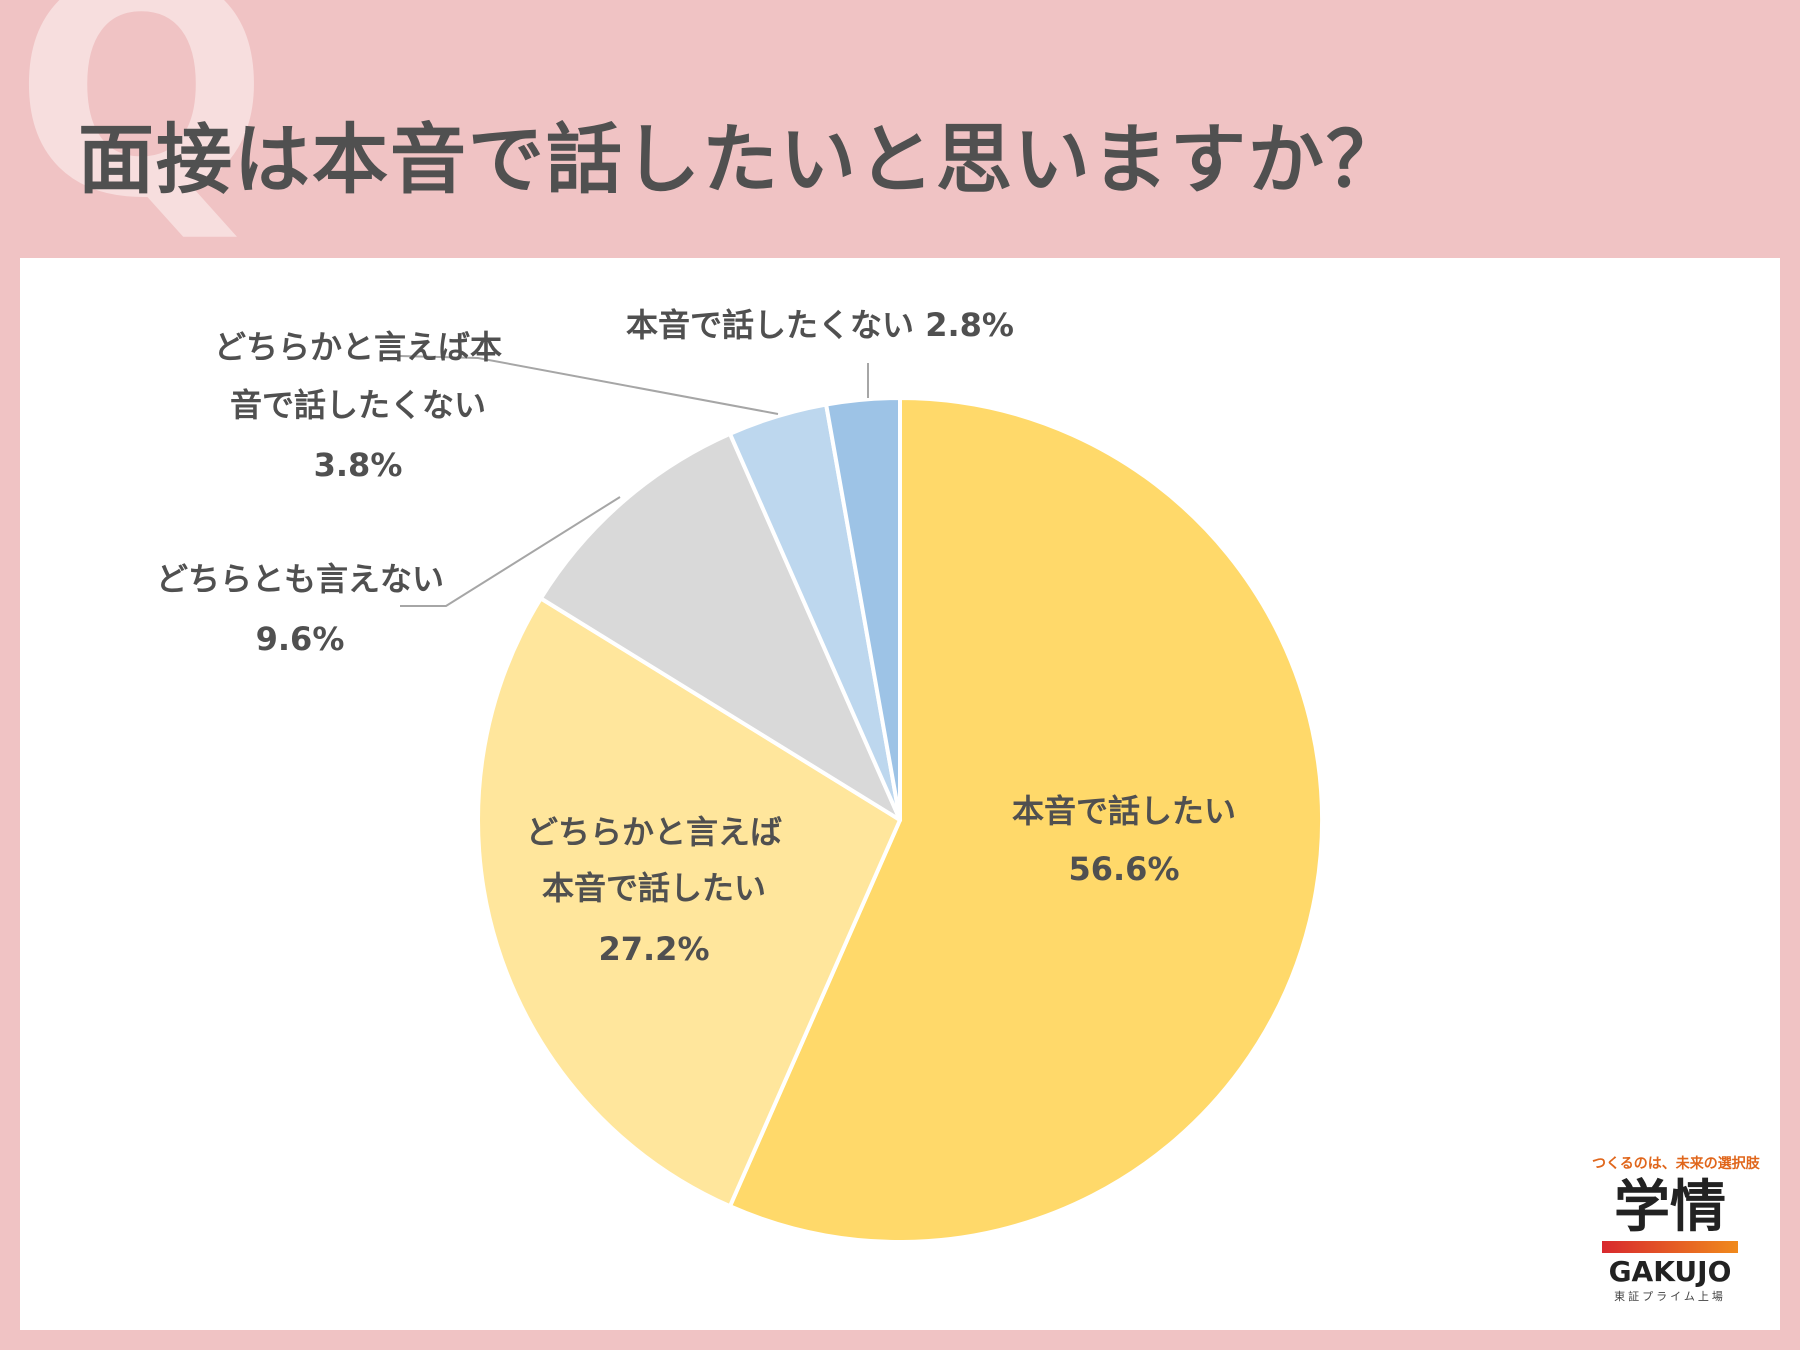  I want to click on slice1-label-line2: 本音で話したい, so click(654, 888).